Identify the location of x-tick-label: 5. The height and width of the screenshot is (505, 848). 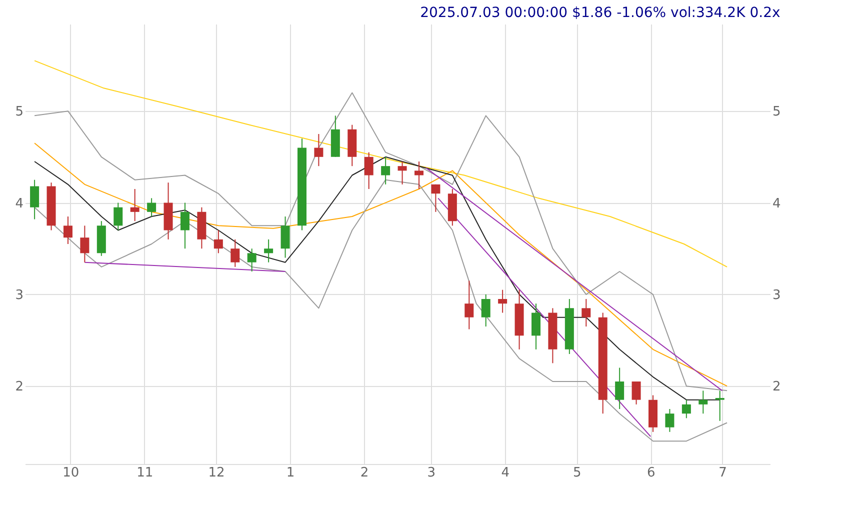
(577, 473).